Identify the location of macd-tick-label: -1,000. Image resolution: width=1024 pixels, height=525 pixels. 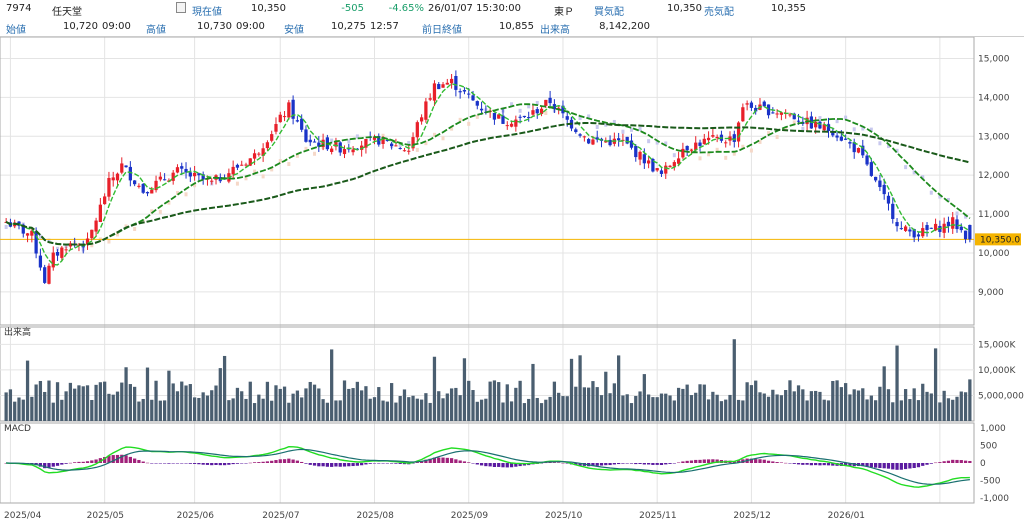
(994, 499).